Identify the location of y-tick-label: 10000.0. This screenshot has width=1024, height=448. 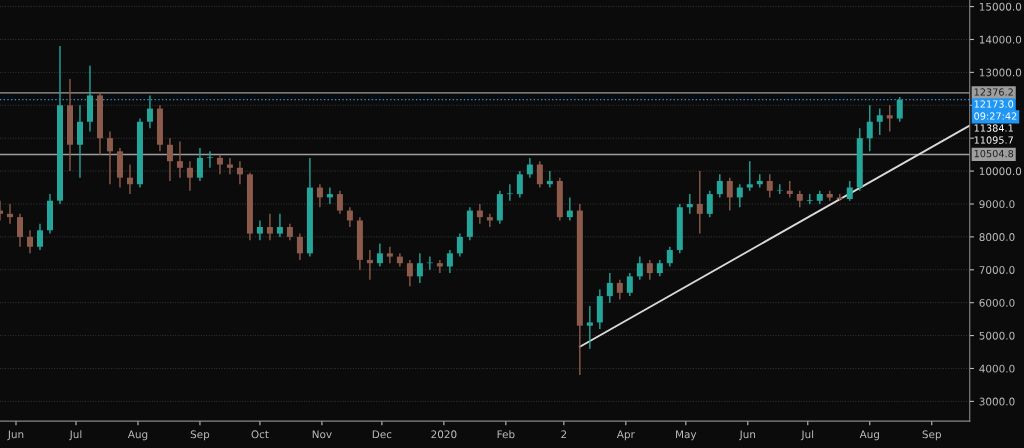
(1000, 171).